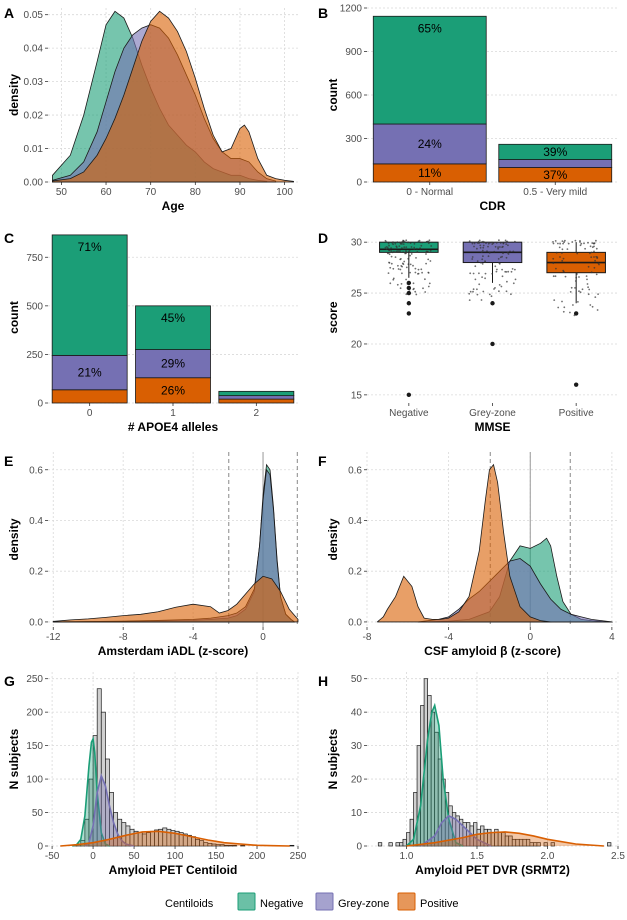 The width and height of the screenshot is (627, 920). Describe the element at coordinates (434, 774) in the screenshot. I see `fit-curve-negative` at that location.